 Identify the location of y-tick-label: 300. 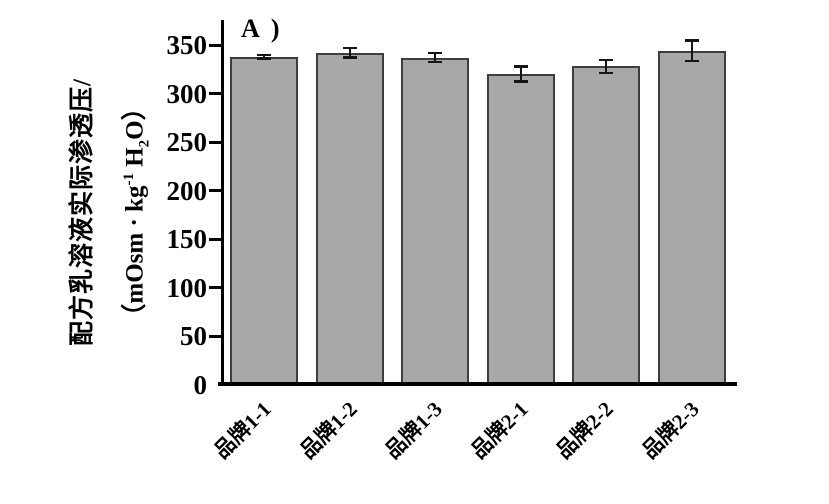
(187, 93).